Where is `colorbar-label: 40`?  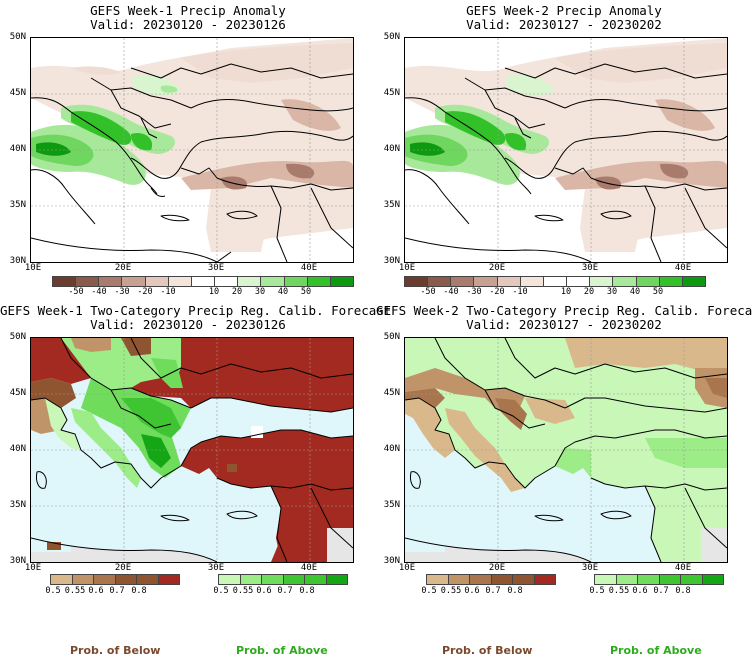 colorbar-label: 40 is located at coordinates (635, 292).